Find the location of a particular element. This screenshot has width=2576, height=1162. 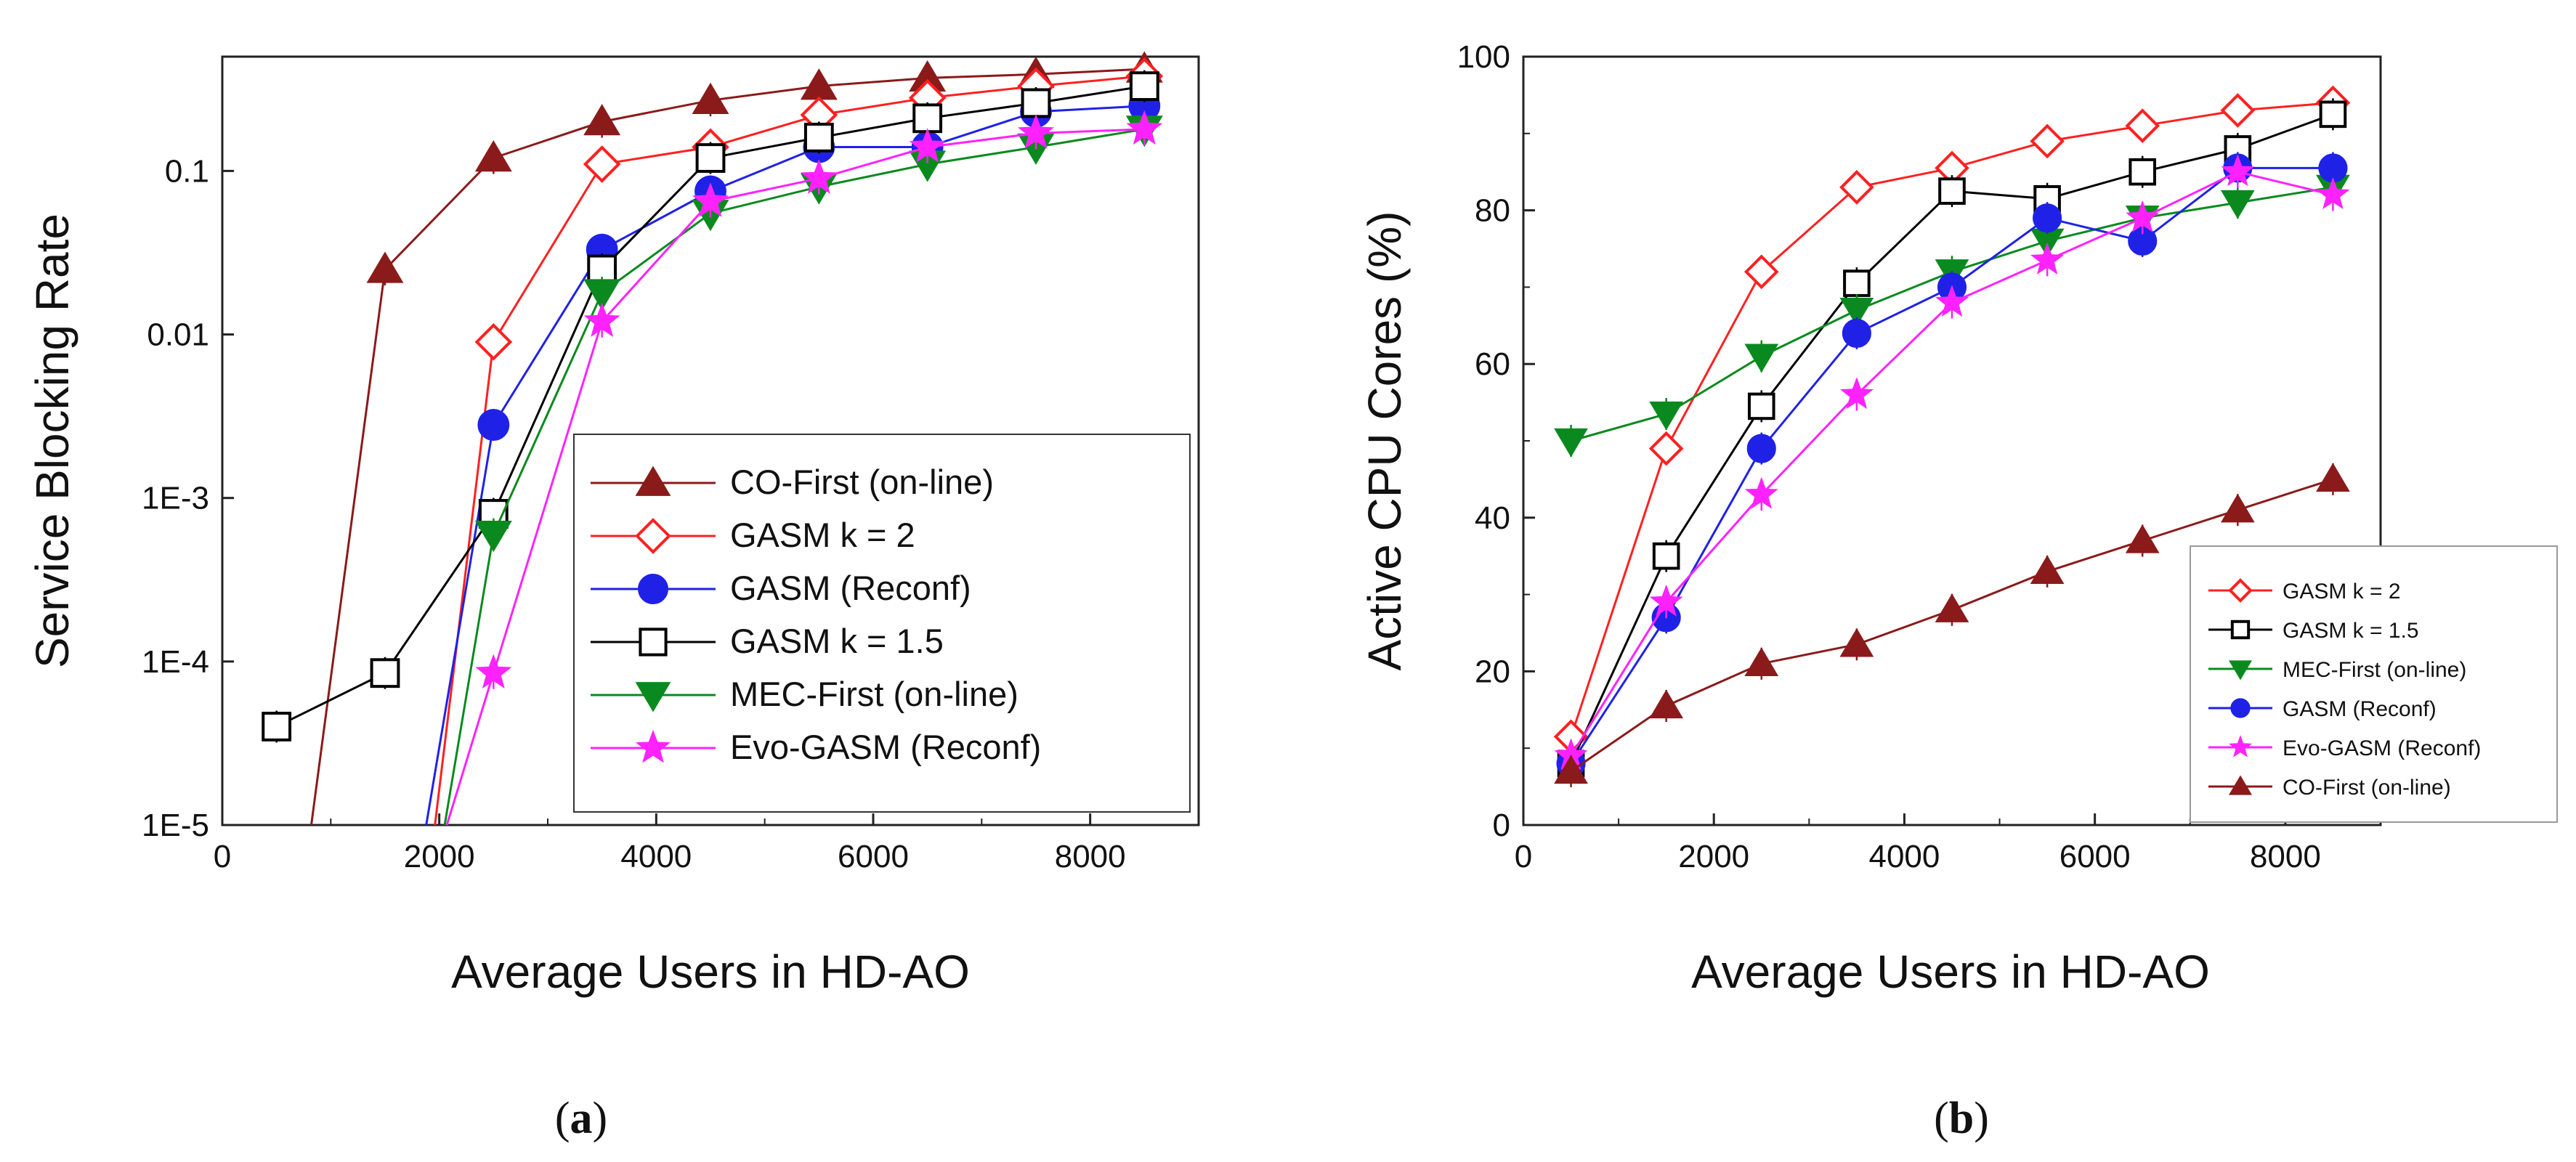

panel-b-caption-label: (b) is located at coordinates (1962, 1118).